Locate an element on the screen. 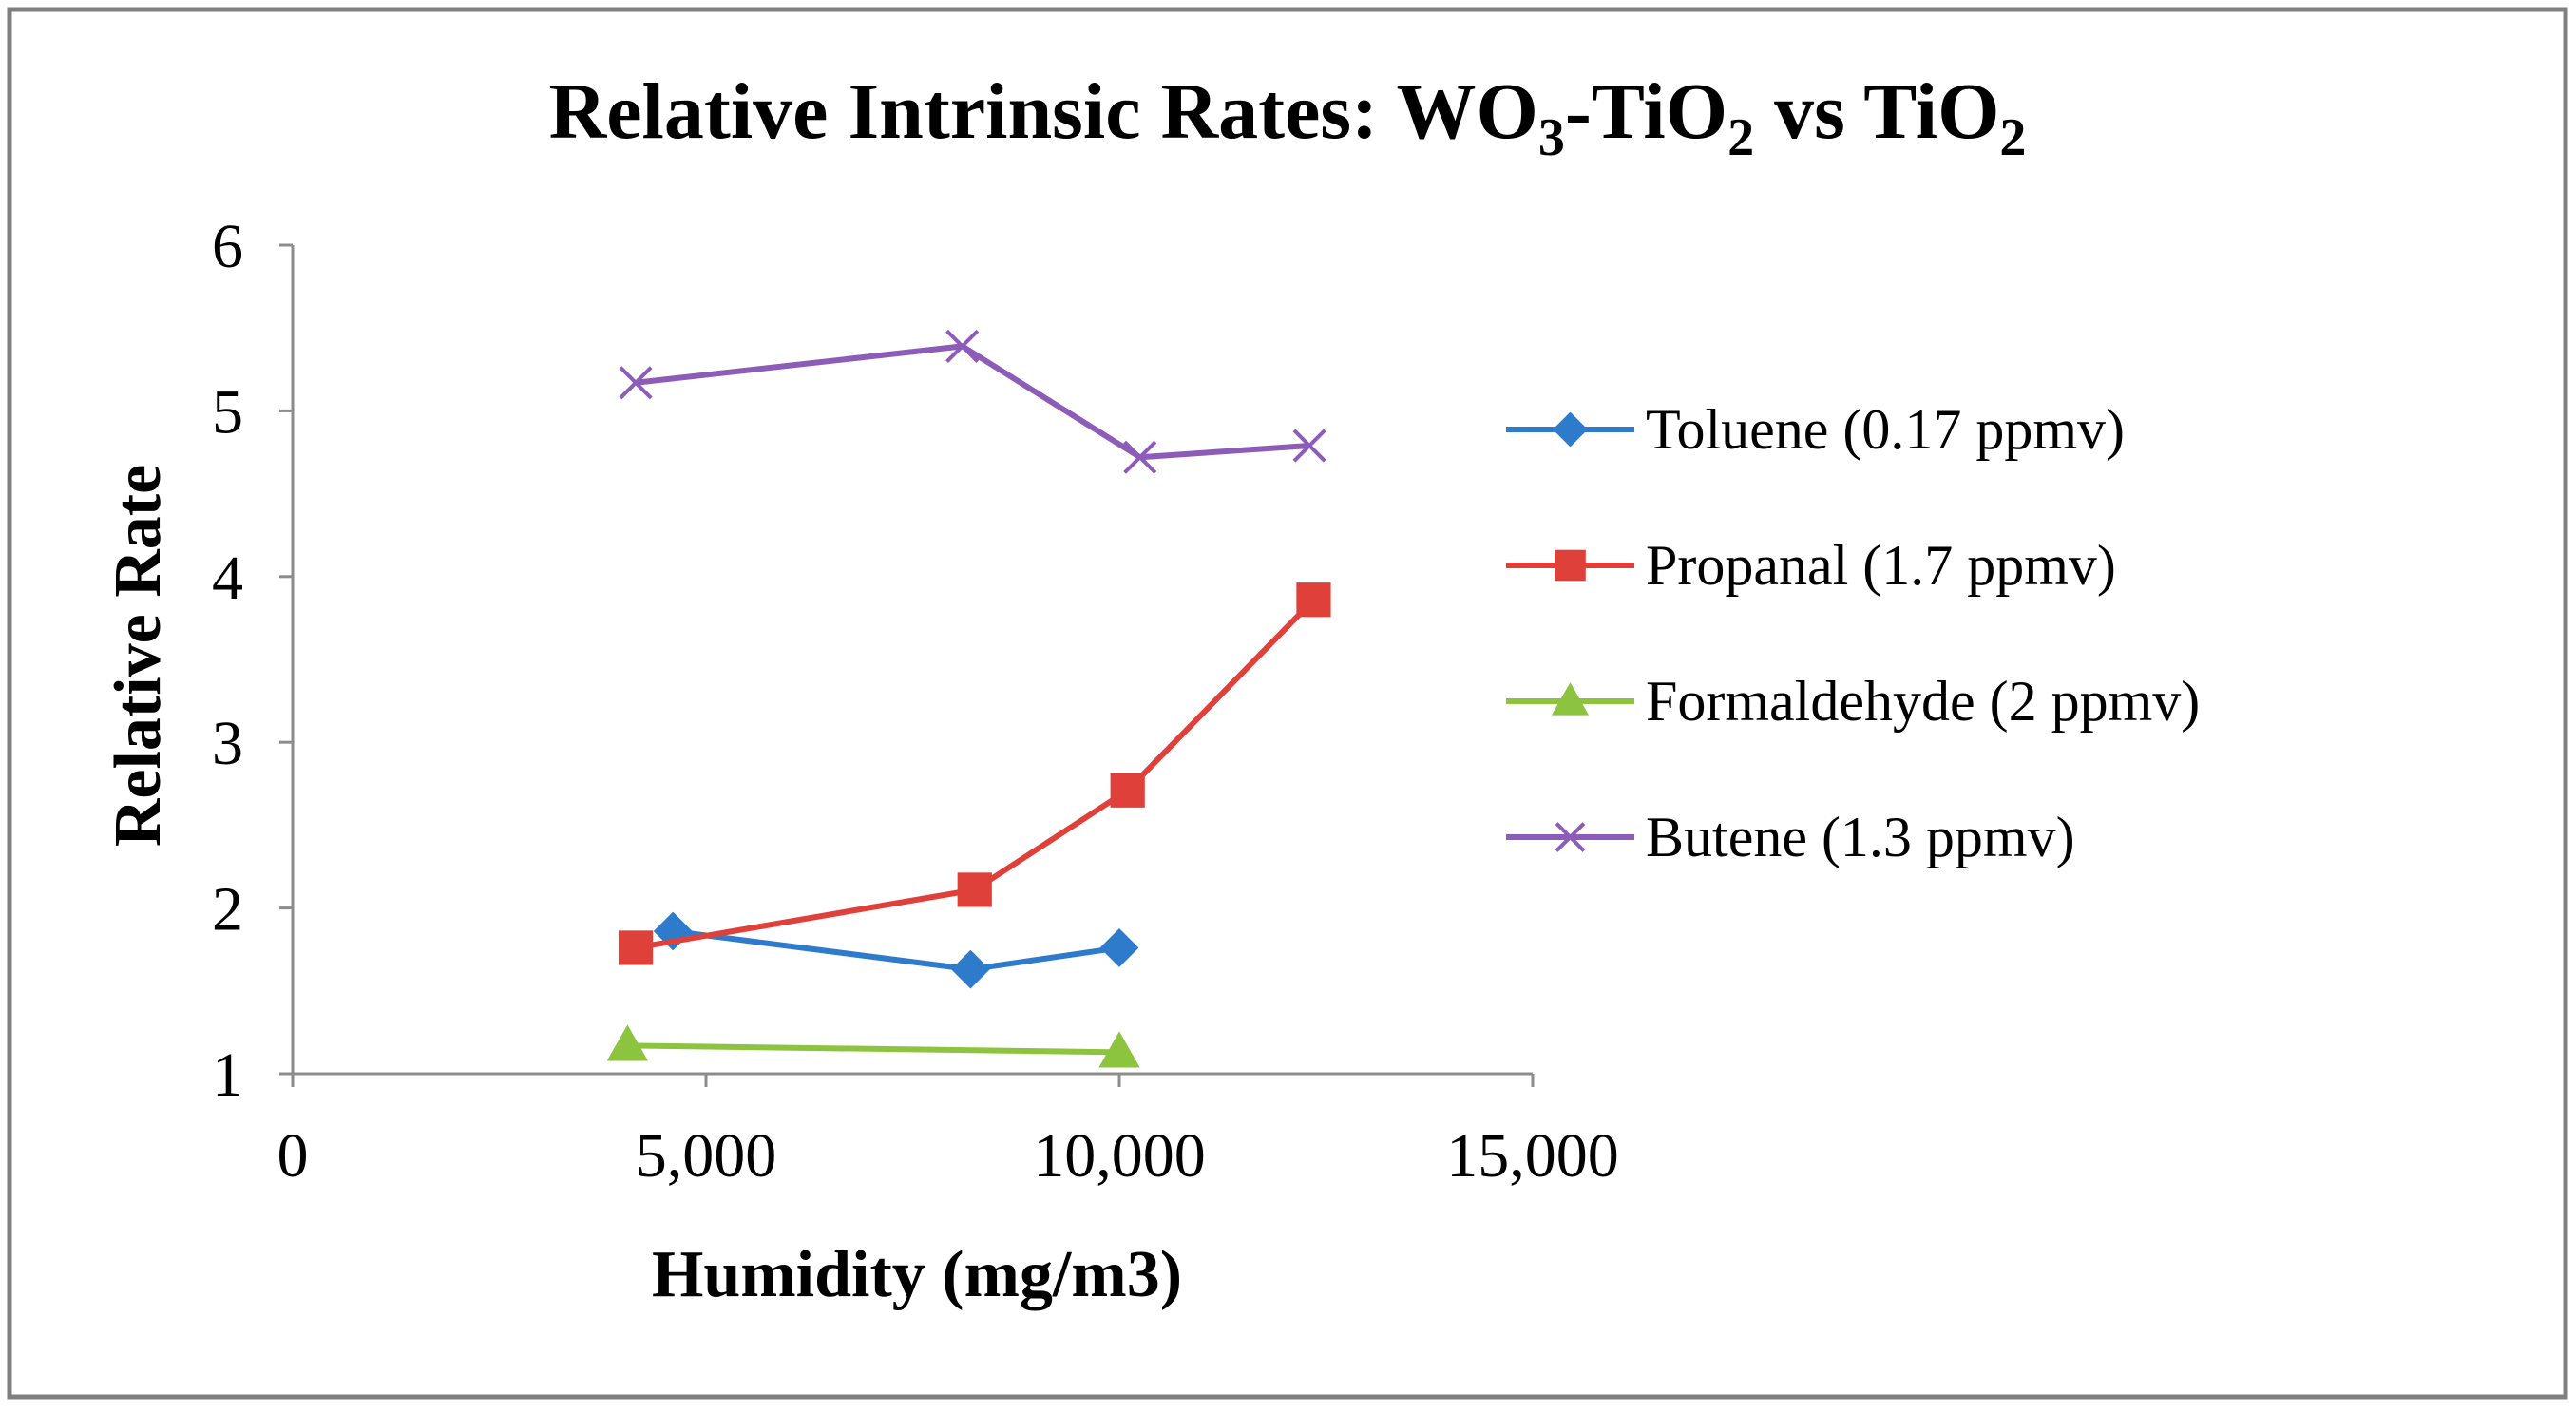 The height and width of the screenshot is (1412, 2576). legend-label: Toluene (0.17 ppmv) is located at coordinates (1885, 430).